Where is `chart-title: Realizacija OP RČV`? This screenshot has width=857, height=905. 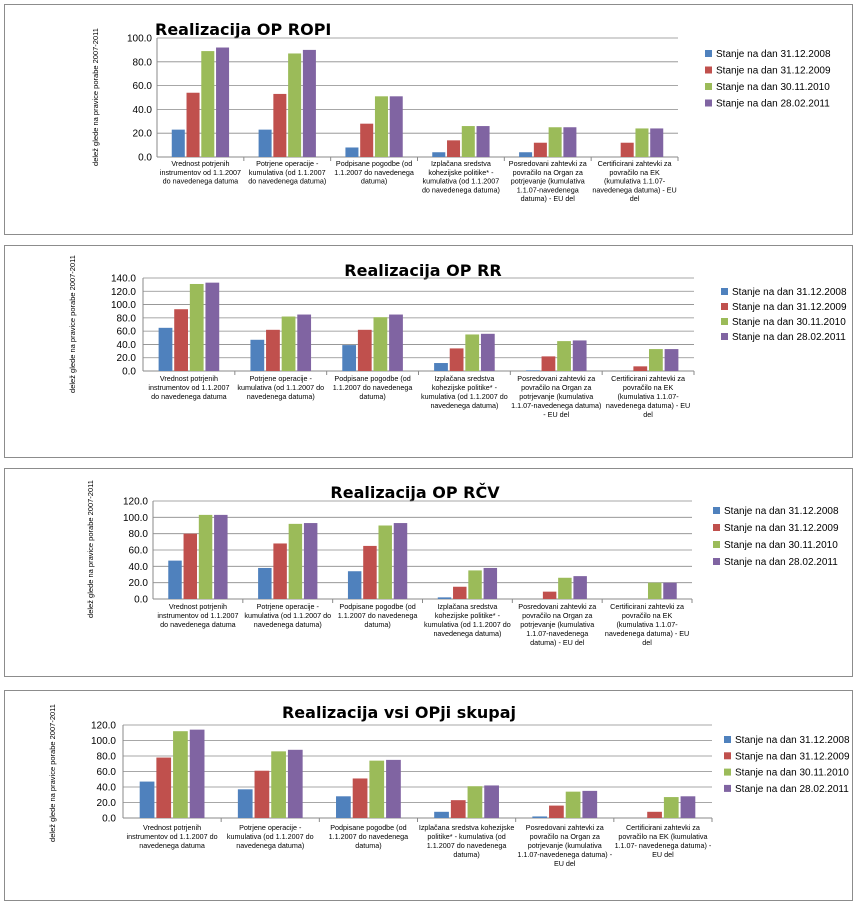 chart-title: Realizacija OP RČV is located at coordinates (415, 492).